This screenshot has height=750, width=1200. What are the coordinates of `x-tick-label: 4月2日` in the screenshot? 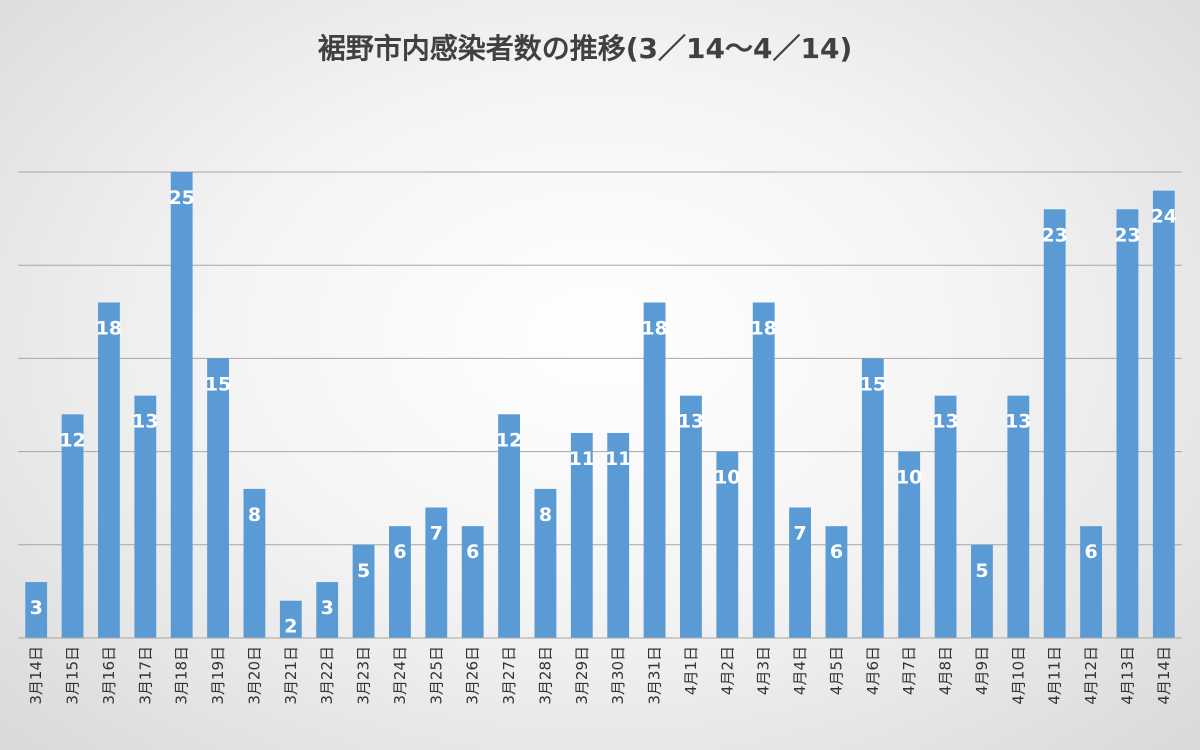 It's located at (727, 670).